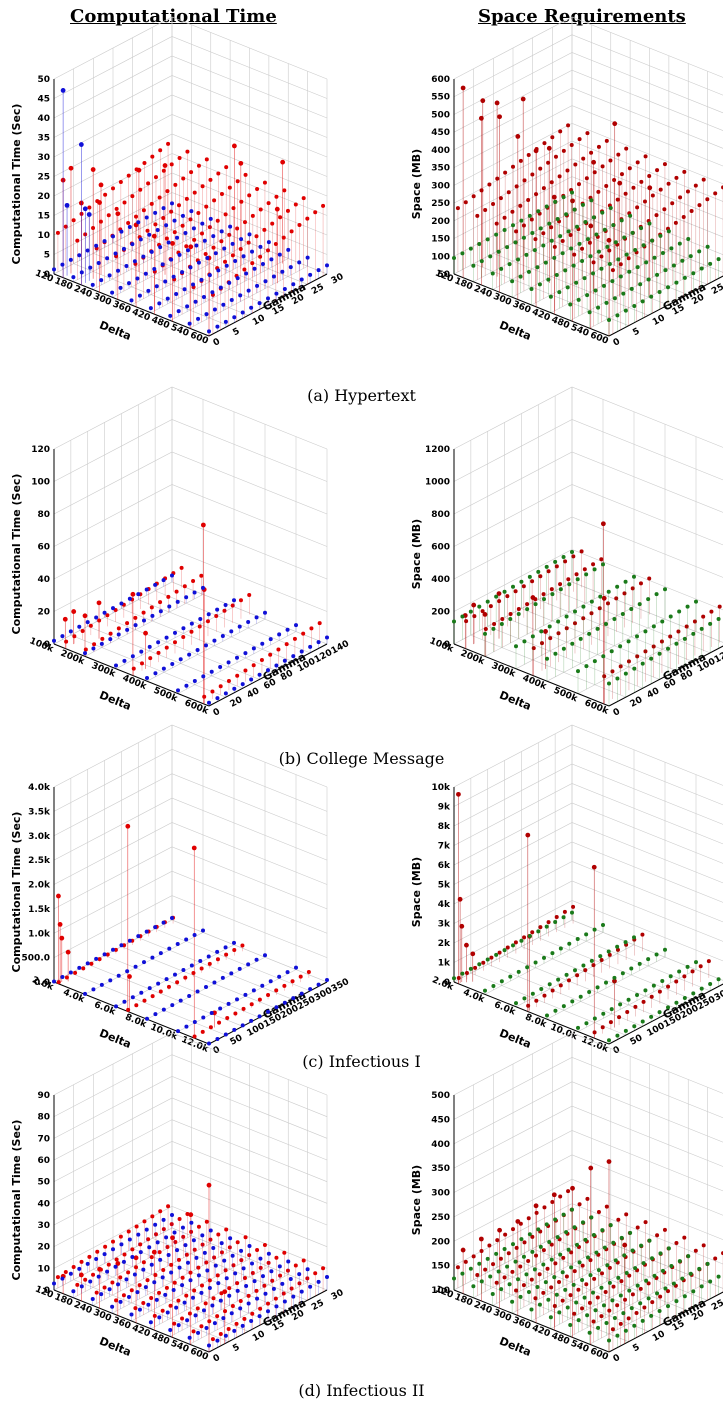 The height and width of the screenshot is (1416, 723). What do you see at coordinates (416, 184) in the screenshot?
I see `z-axis-title: Space (MB)` at bounding box center [416, 184].